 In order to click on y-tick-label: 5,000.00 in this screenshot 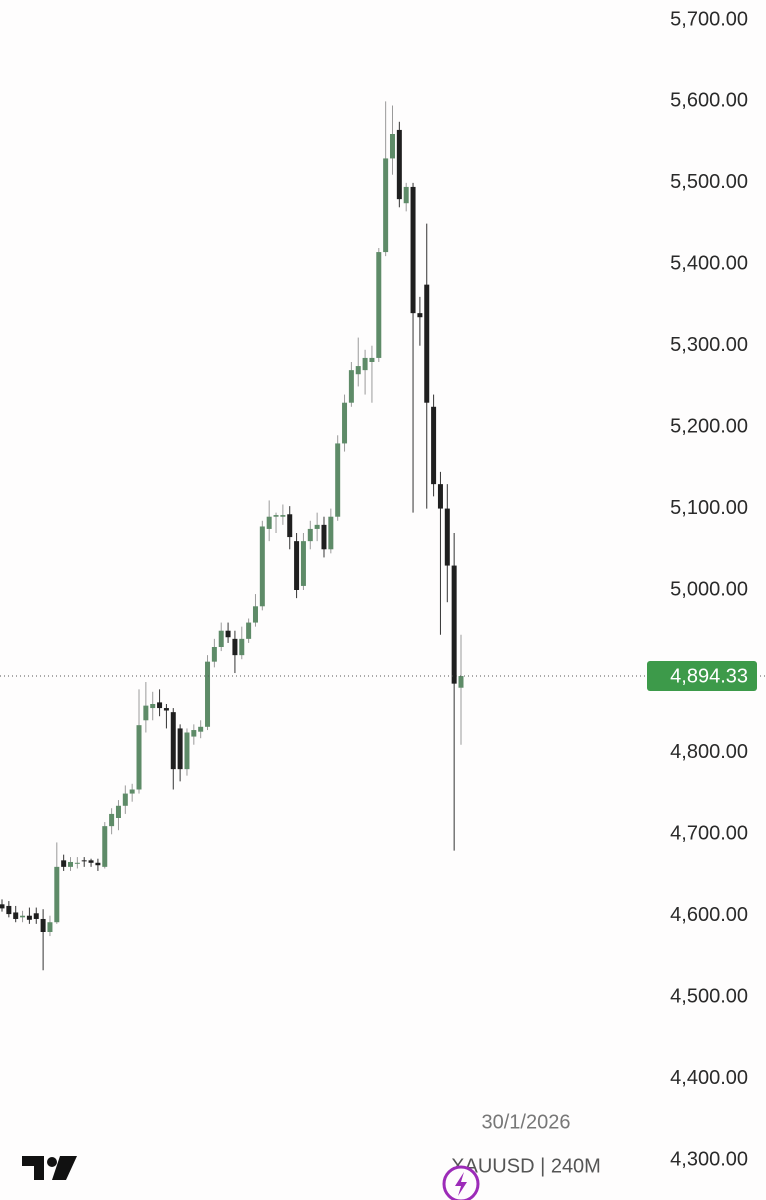, I will do `click(709, 589)`.